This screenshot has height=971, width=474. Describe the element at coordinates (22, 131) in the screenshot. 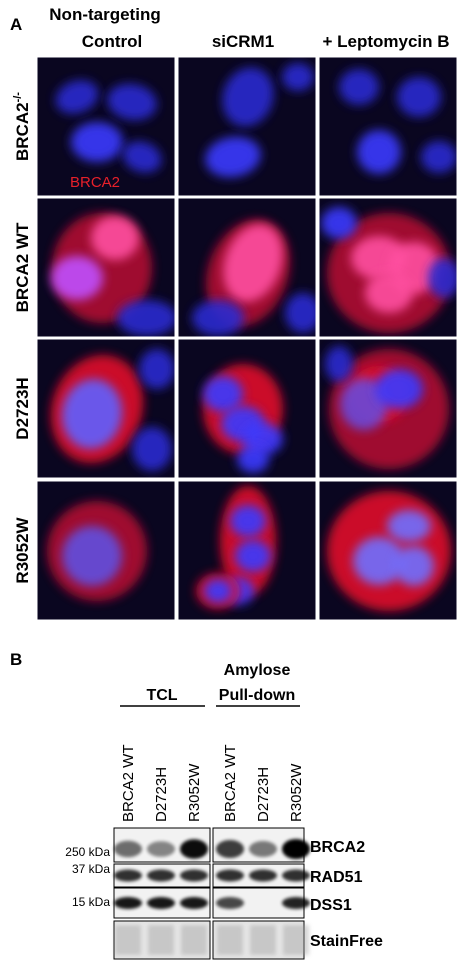

I see `row-label-text: BRCA2` at that location.